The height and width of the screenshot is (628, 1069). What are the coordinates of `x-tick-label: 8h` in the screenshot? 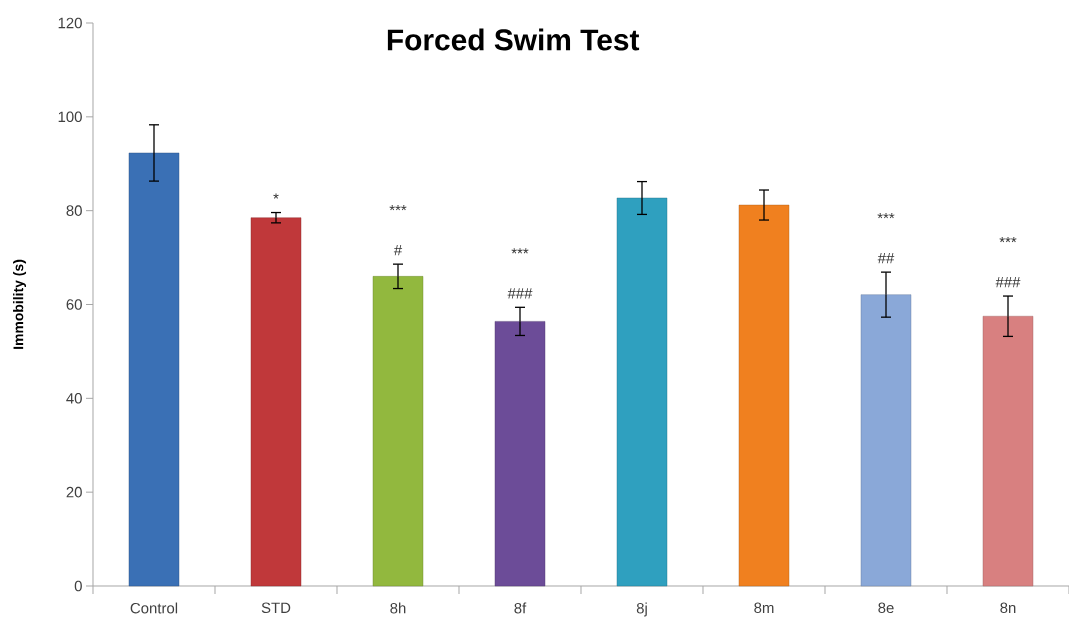 It's located at (398, 608).